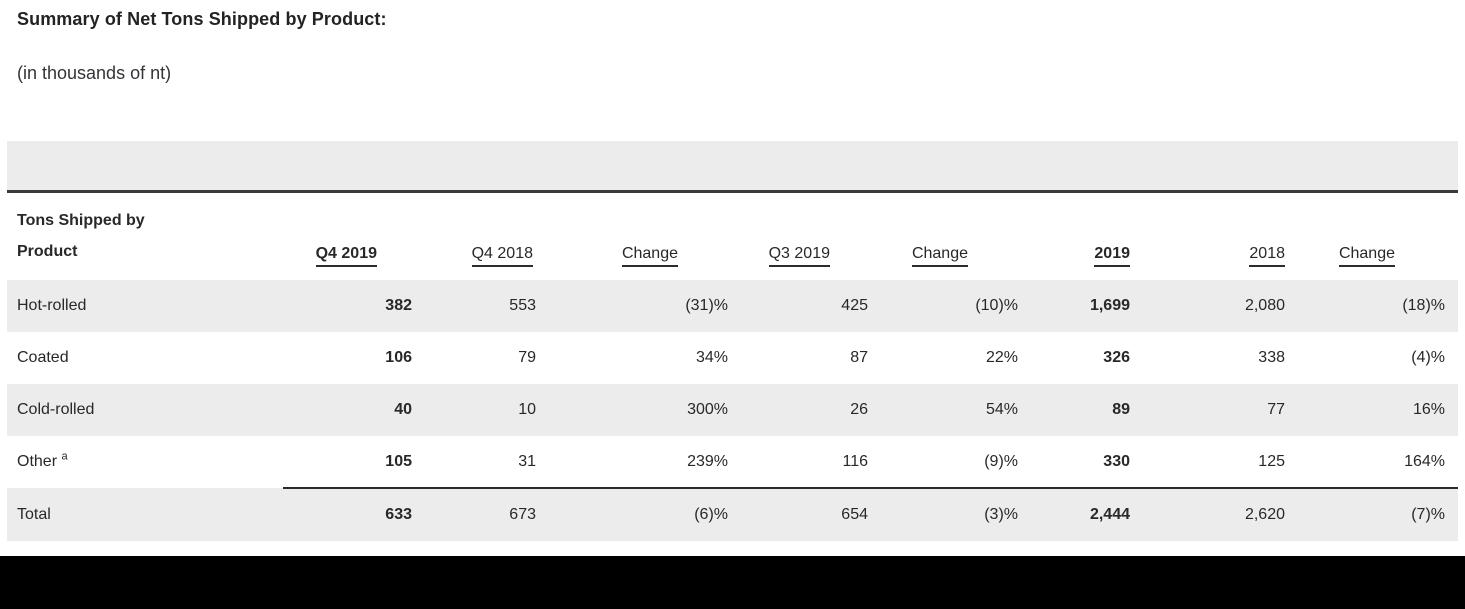 The image size is (1465, 609). Describe the element at coordinates (350, 514) in the screenshot. I see `cell-q4-2019: 633` at that location.